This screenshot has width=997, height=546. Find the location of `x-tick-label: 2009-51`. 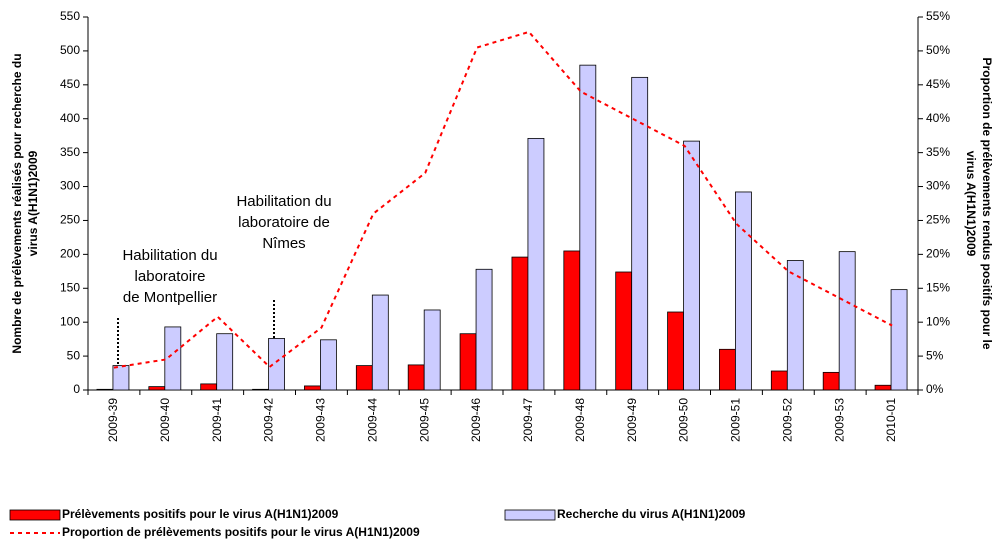

x-tick-label: 2009-51 is located at coordinates (736, 420).